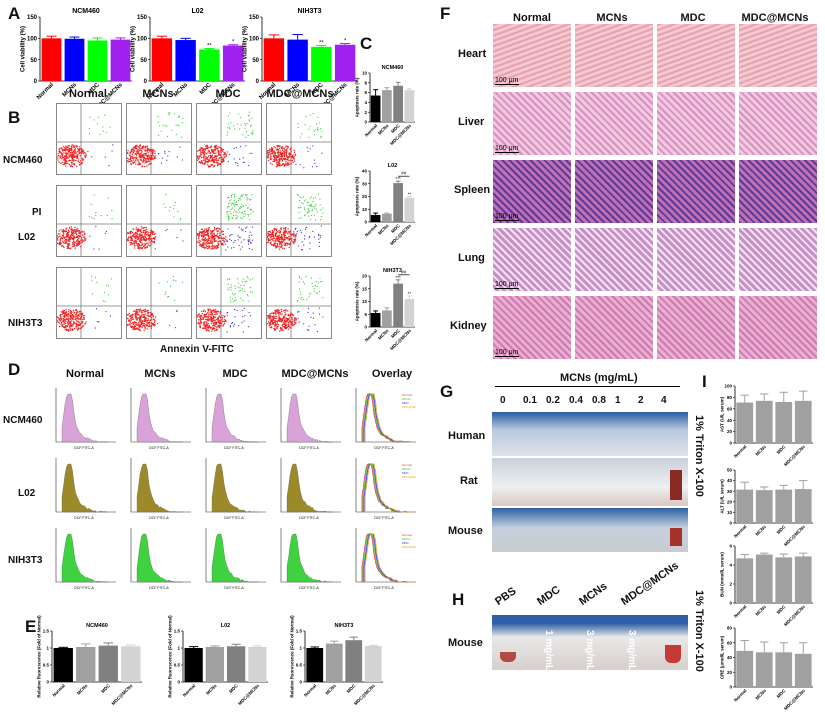 The width and height of the screenshot is (825, 712). What do you see at coordinates (407, 395) in the screenshot?
I see `legend-entry: Normal` at bounding box center [407, 395].